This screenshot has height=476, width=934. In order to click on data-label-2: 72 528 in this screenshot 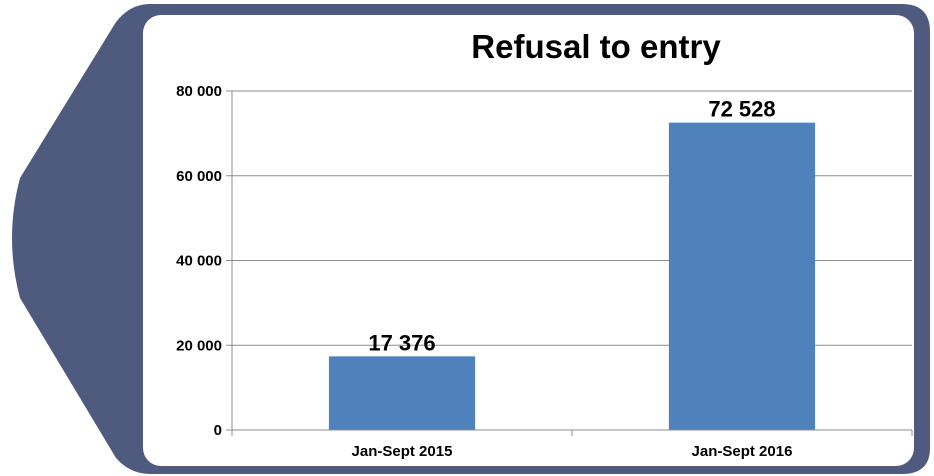, I will do `click(741, 109)`.